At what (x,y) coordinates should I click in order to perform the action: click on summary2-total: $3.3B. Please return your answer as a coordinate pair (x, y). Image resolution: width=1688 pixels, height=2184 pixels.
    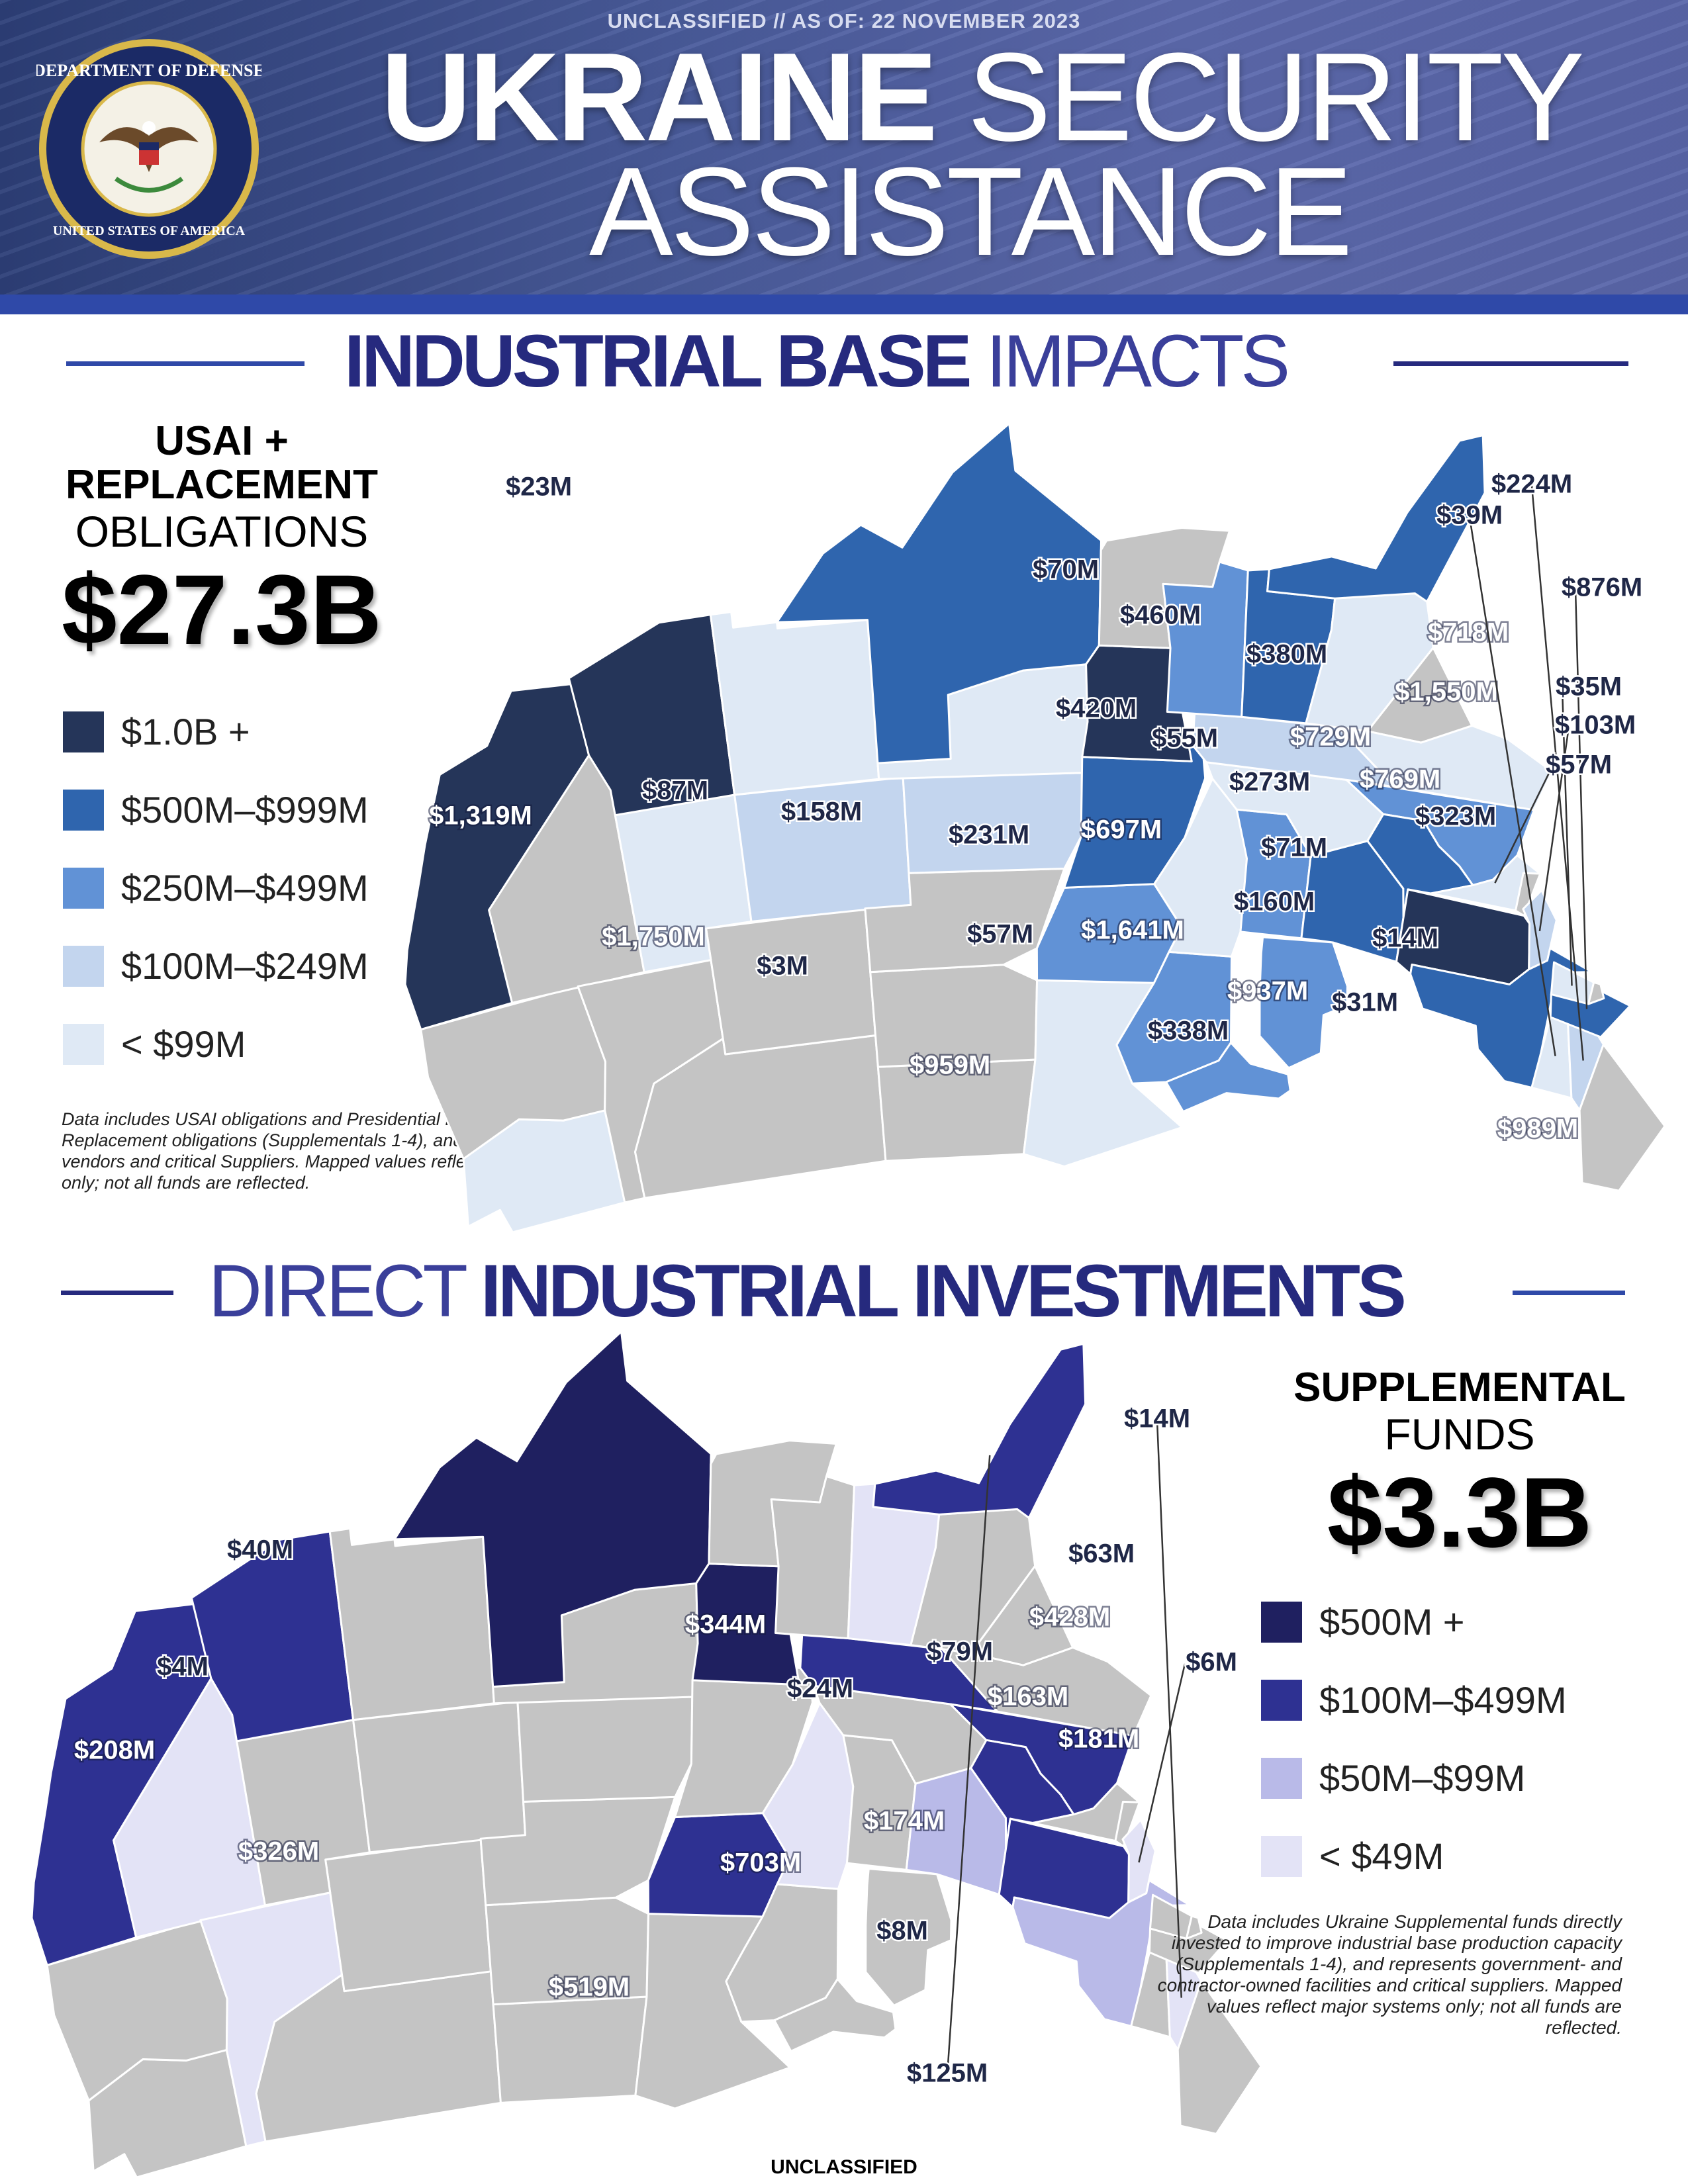
    Looking at the image, I should click on (1460, 1513).